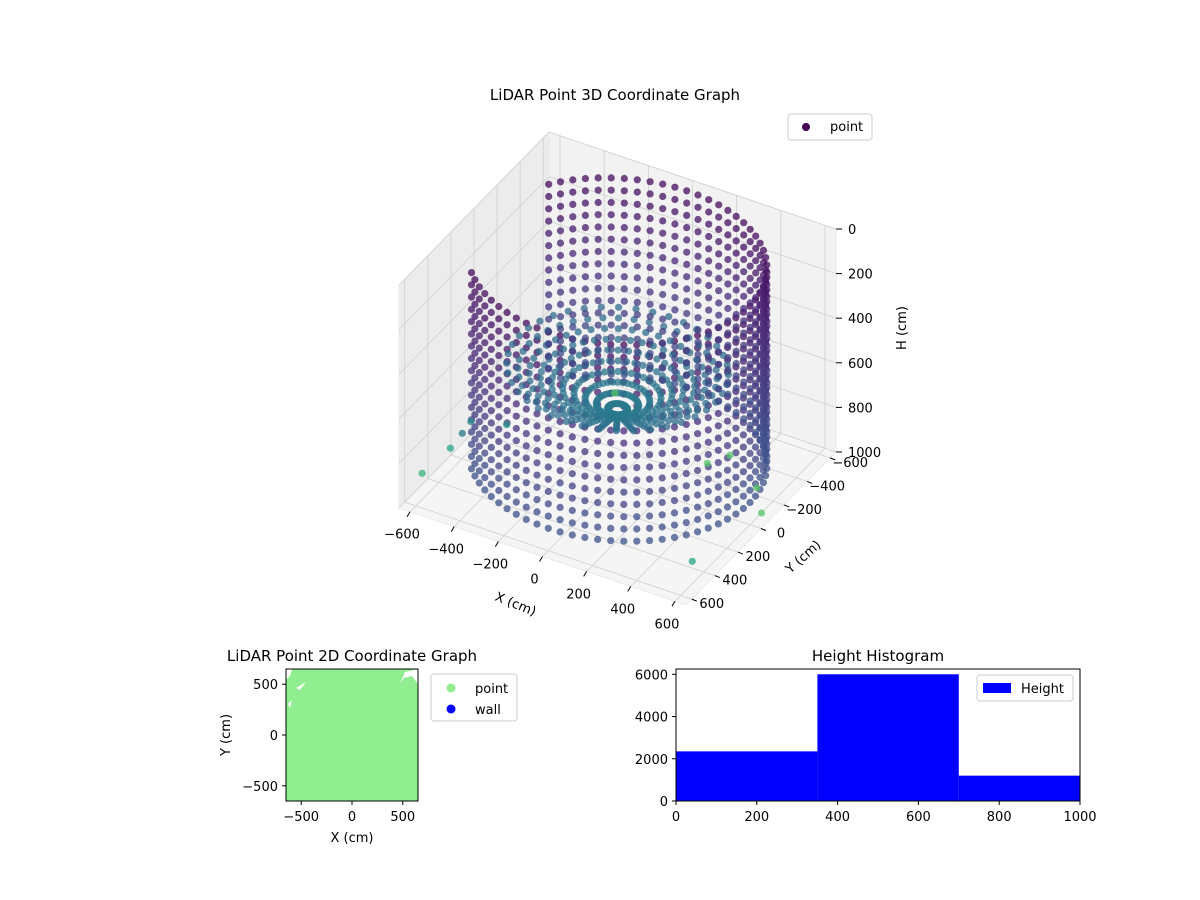 The image size is (1200, 900). What do you see at coordinates (226, 735) in the screenshot?
I see `chart-2d-ylabel: Y (cm)` at bounding box center [226, 735].